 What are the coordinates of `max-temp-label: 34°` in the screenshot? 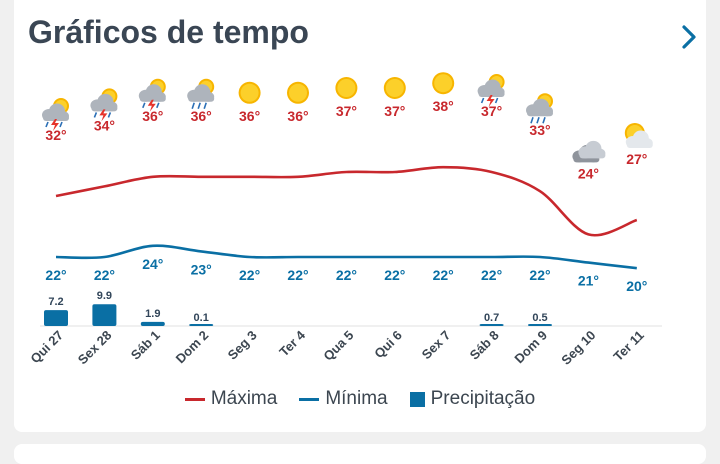 It's located at (104, 125).